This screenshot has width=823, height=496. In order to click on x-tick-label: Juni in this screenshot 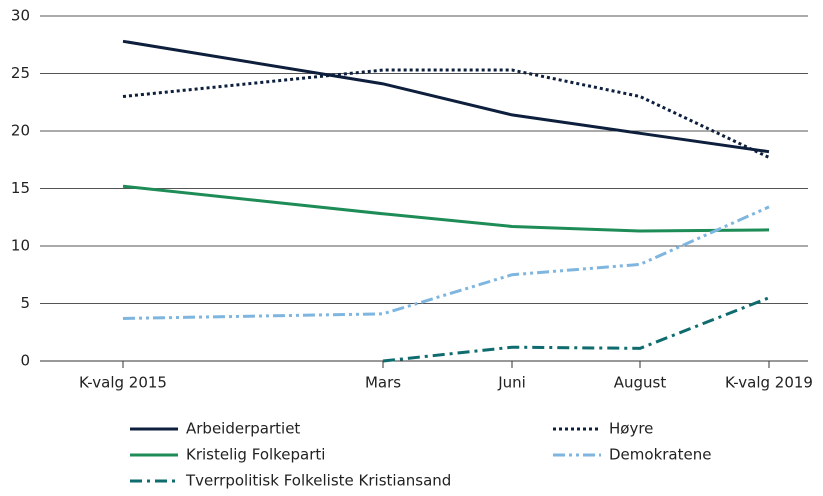, I will do `click(511, 383)`.